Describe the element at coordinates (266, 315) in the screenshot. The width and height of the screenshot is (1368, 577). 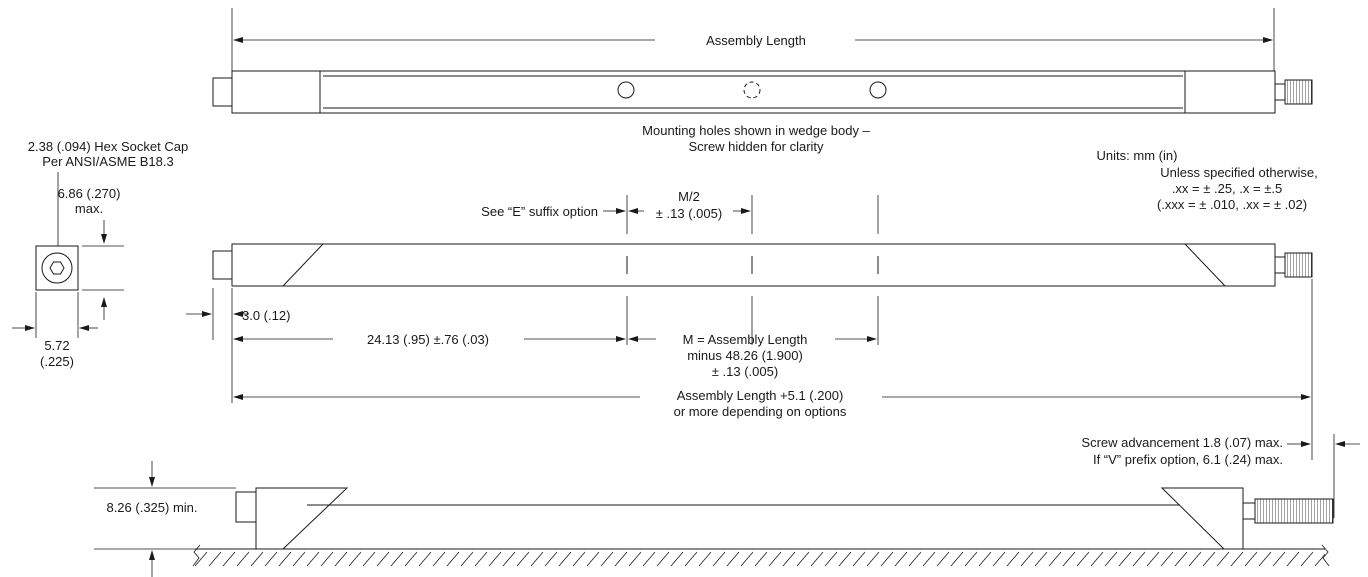
I see `offset-label: 3.0 (.12)` at that location.